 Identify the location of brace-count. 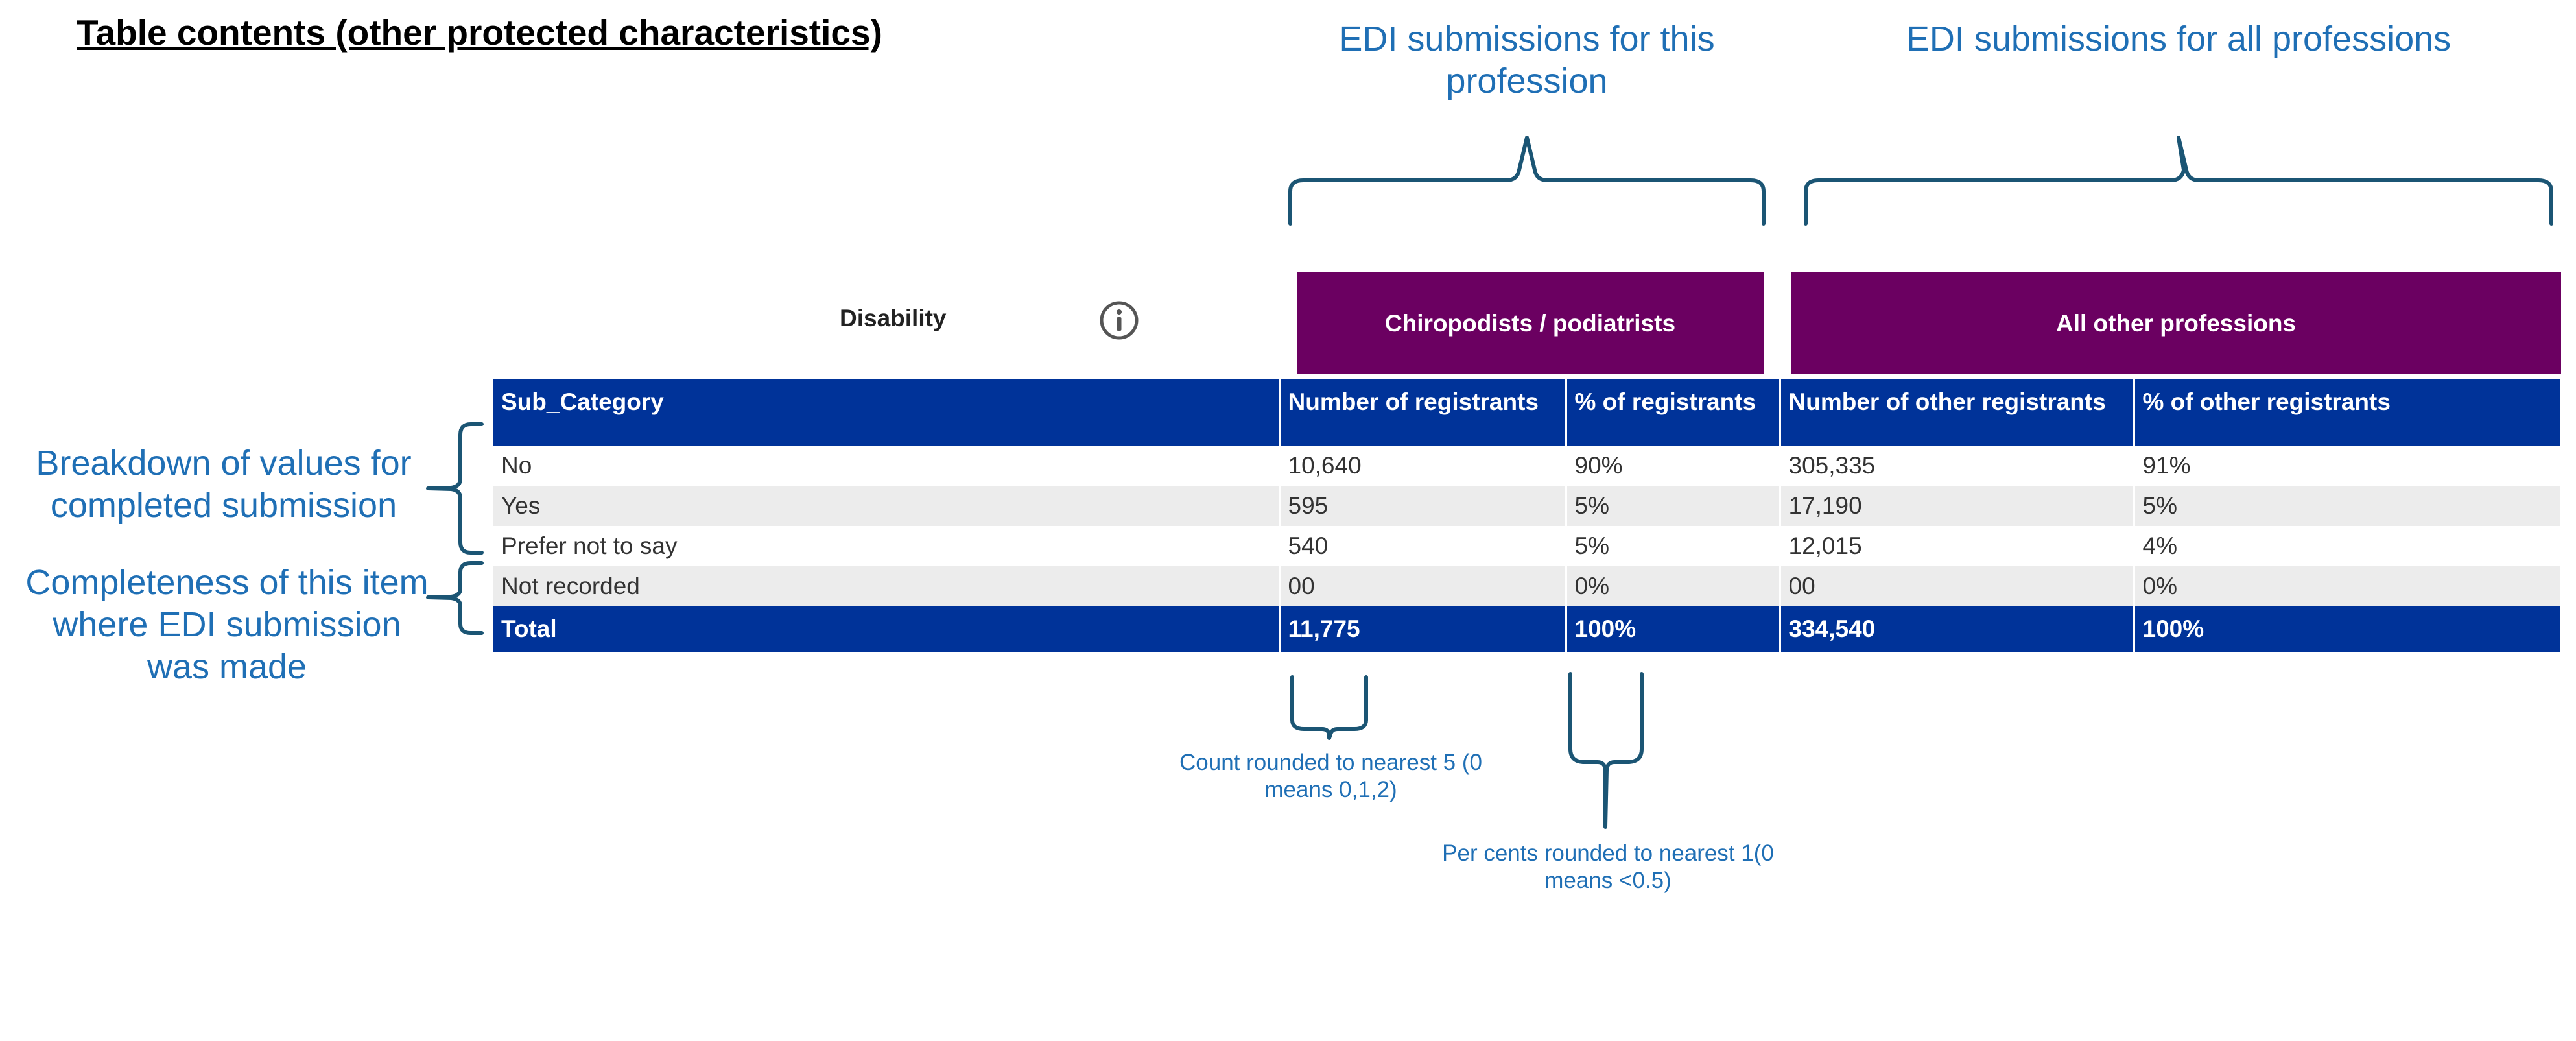
(1329, 707).